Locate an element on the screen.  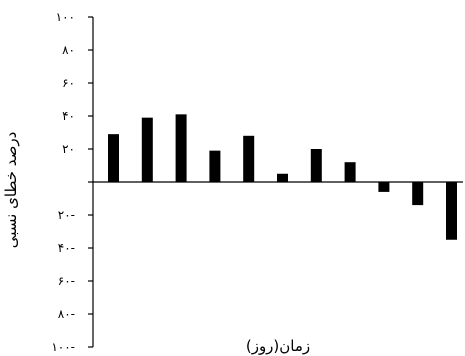
y-tick-label: ۴۰ is located at coordinates (68, 116).